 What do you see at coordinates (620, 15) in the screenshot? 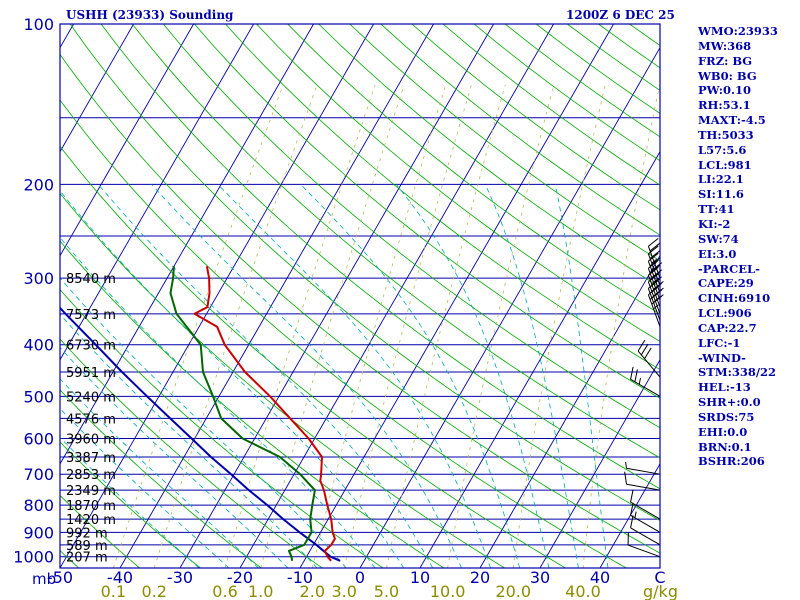
I see `sounding-time: 1200Z 6 DEC 25` at bounding box center [620, 15].